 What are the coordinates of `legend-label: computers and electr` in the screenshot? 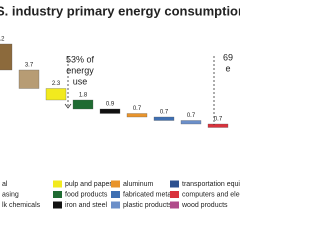 It's located at (211, 194).